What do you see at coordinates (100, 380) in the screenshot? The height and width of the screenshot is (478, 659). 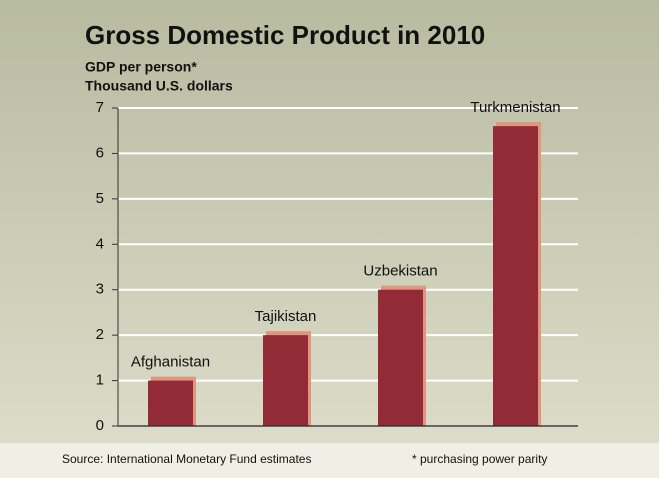 I see `y-tick-label: 1` at bounding box center [100, 380].